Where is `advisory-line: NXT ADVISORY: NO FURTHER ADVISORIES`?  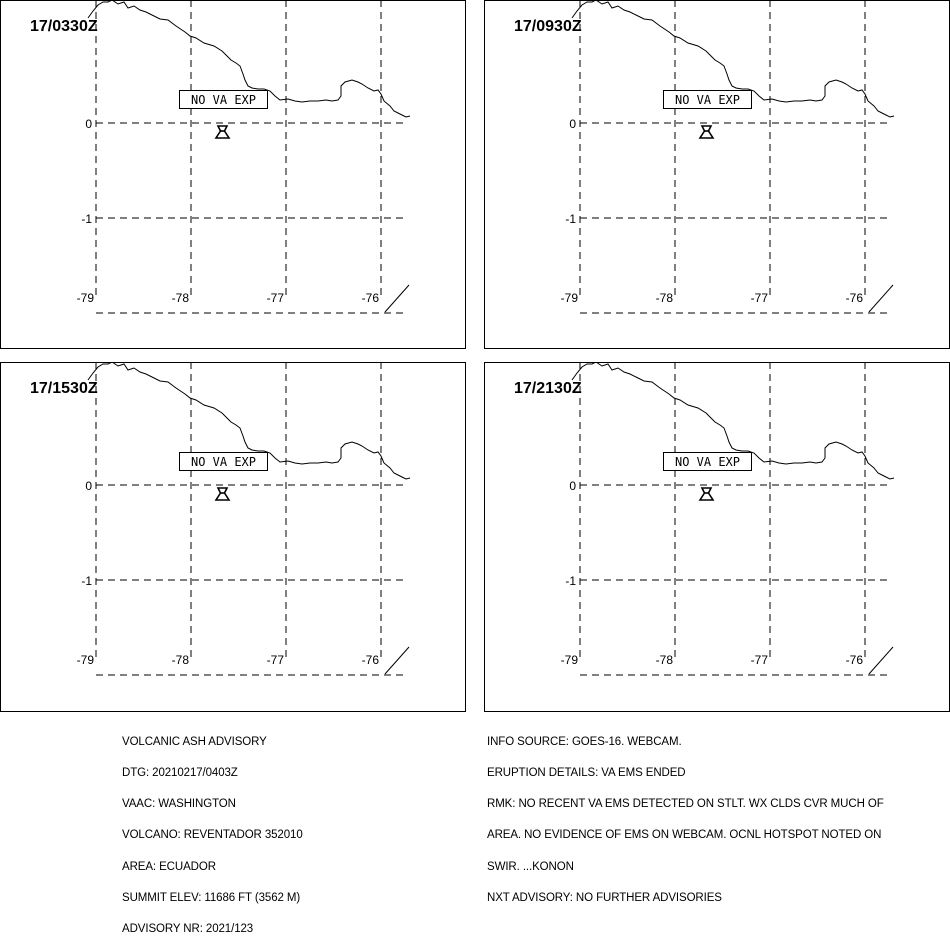
advisory-line: NXT ADVISORY: NO FURTHER ADVISORIES is located at coordinates (604, 897).